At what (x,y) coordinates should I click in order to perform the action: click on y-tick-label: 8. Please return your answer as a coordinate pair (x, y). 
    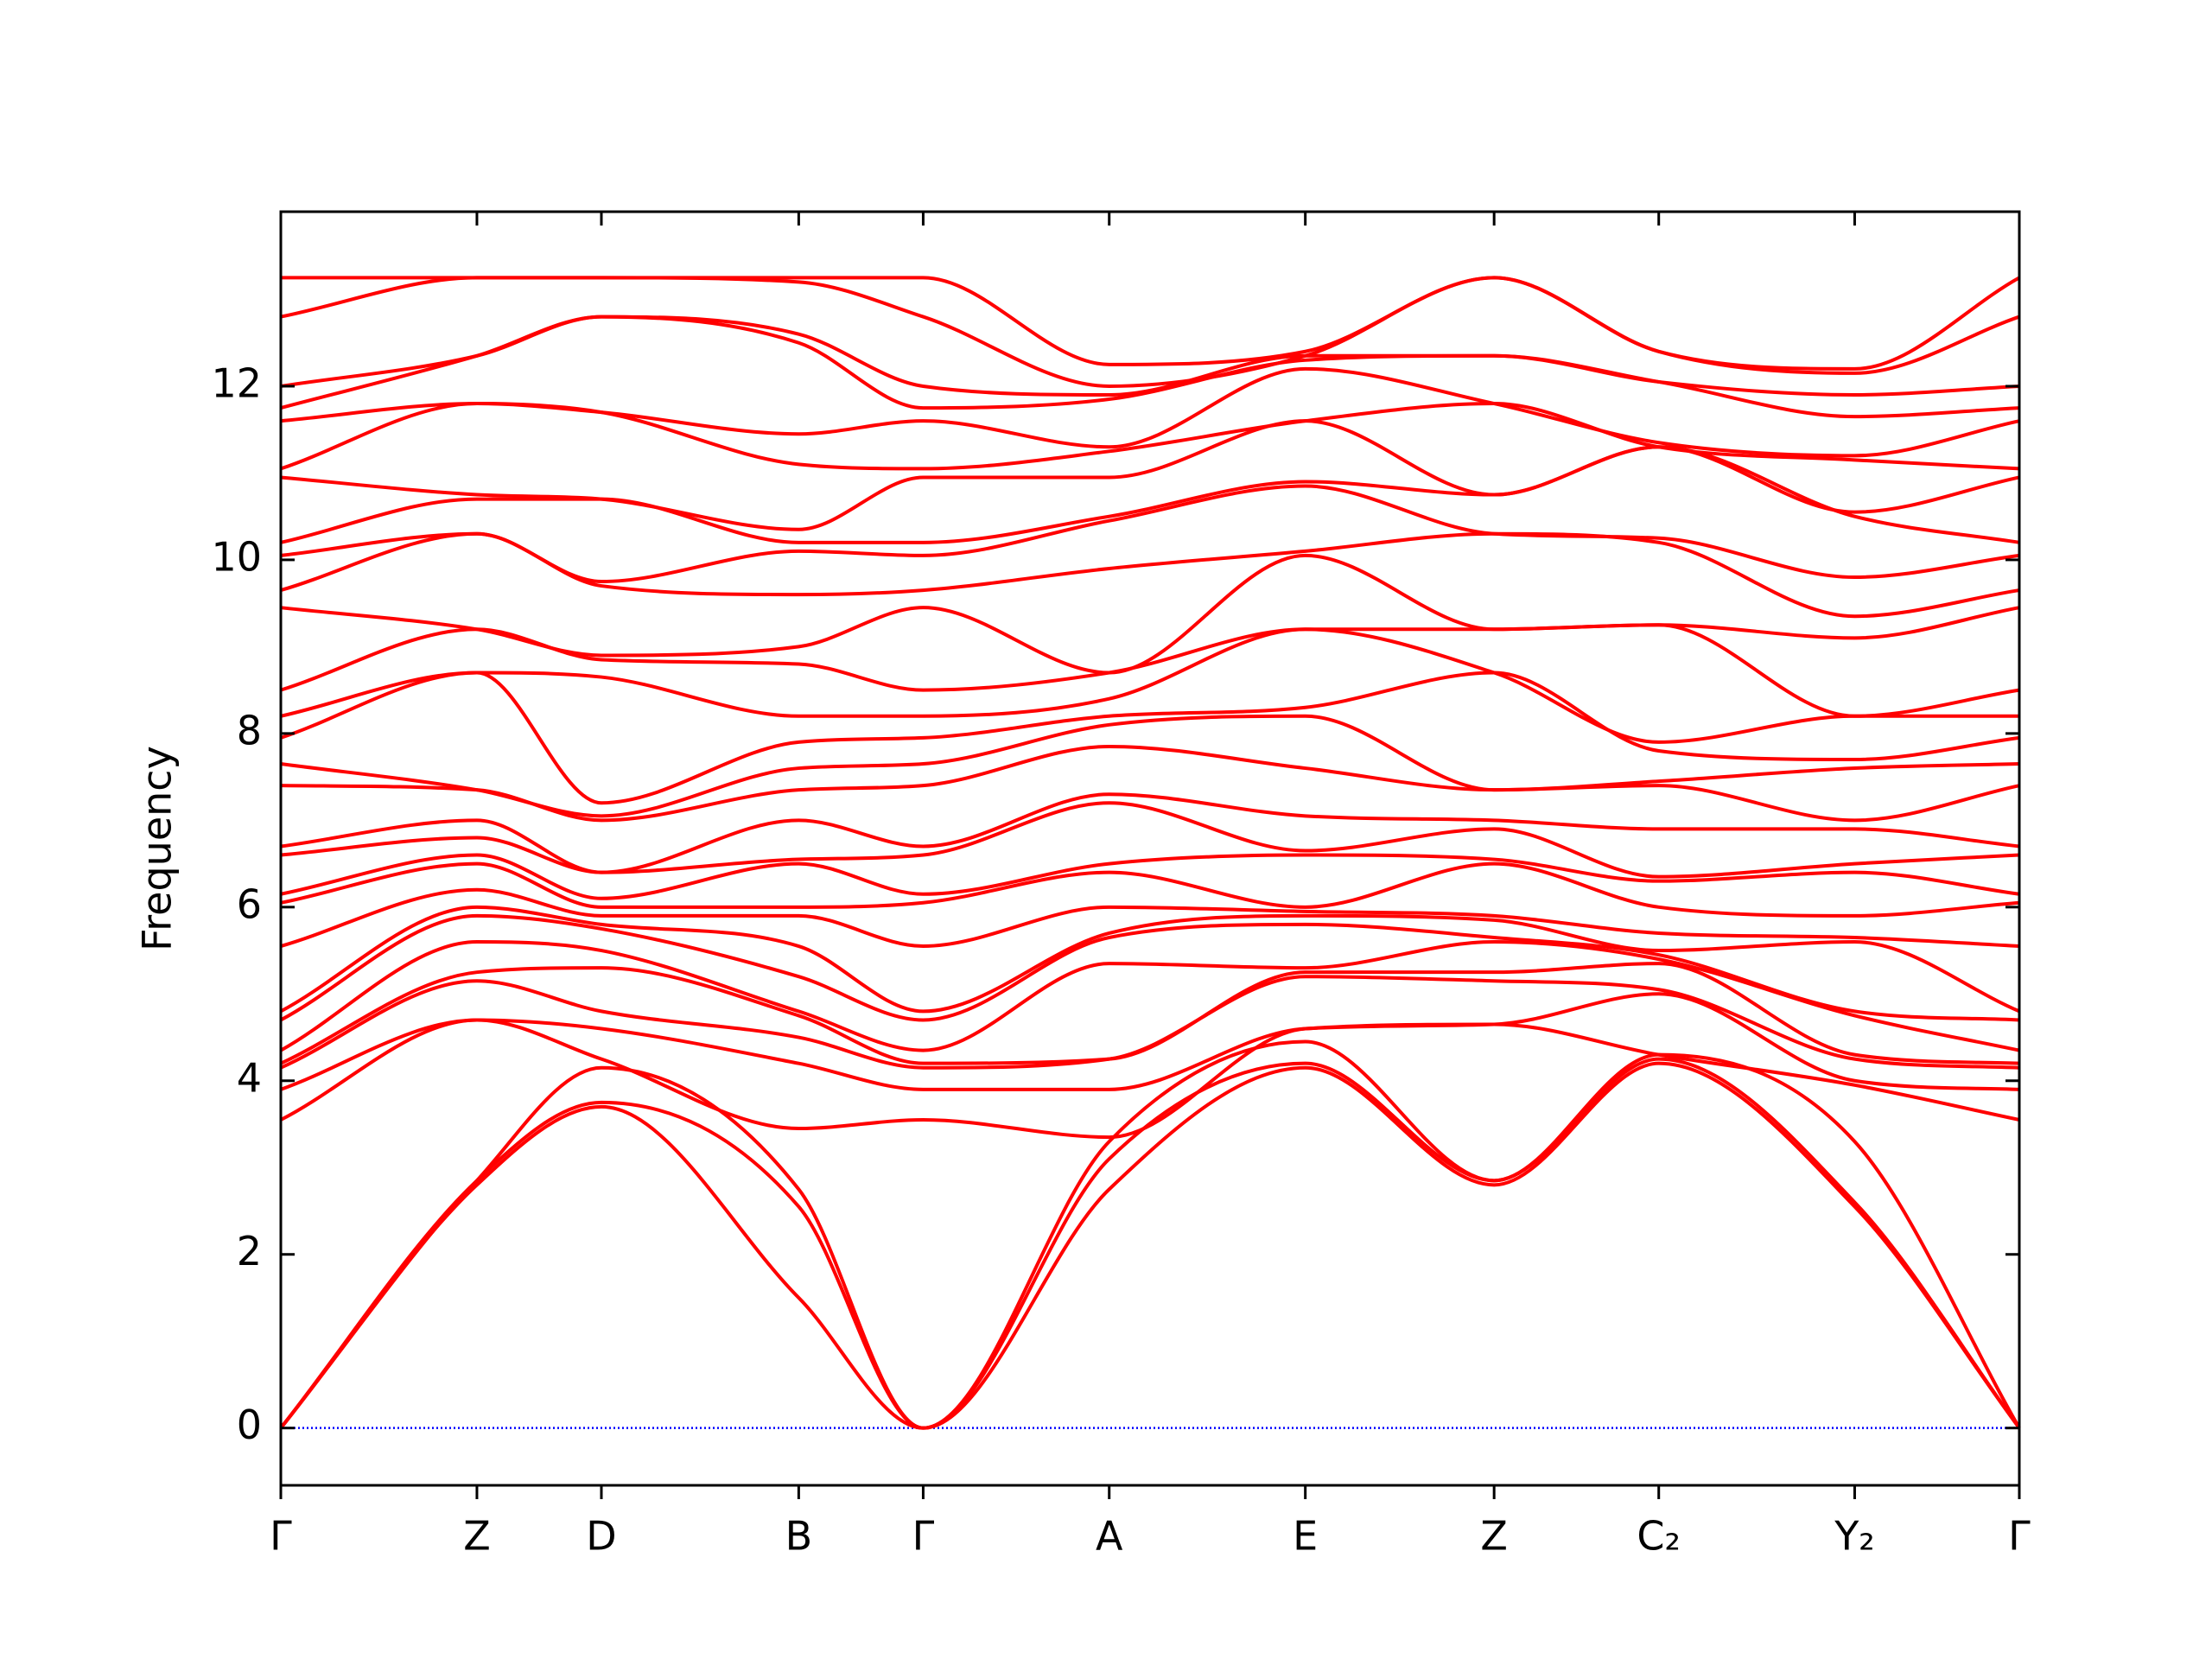
    Looking at the image, I should click on (249, 730).